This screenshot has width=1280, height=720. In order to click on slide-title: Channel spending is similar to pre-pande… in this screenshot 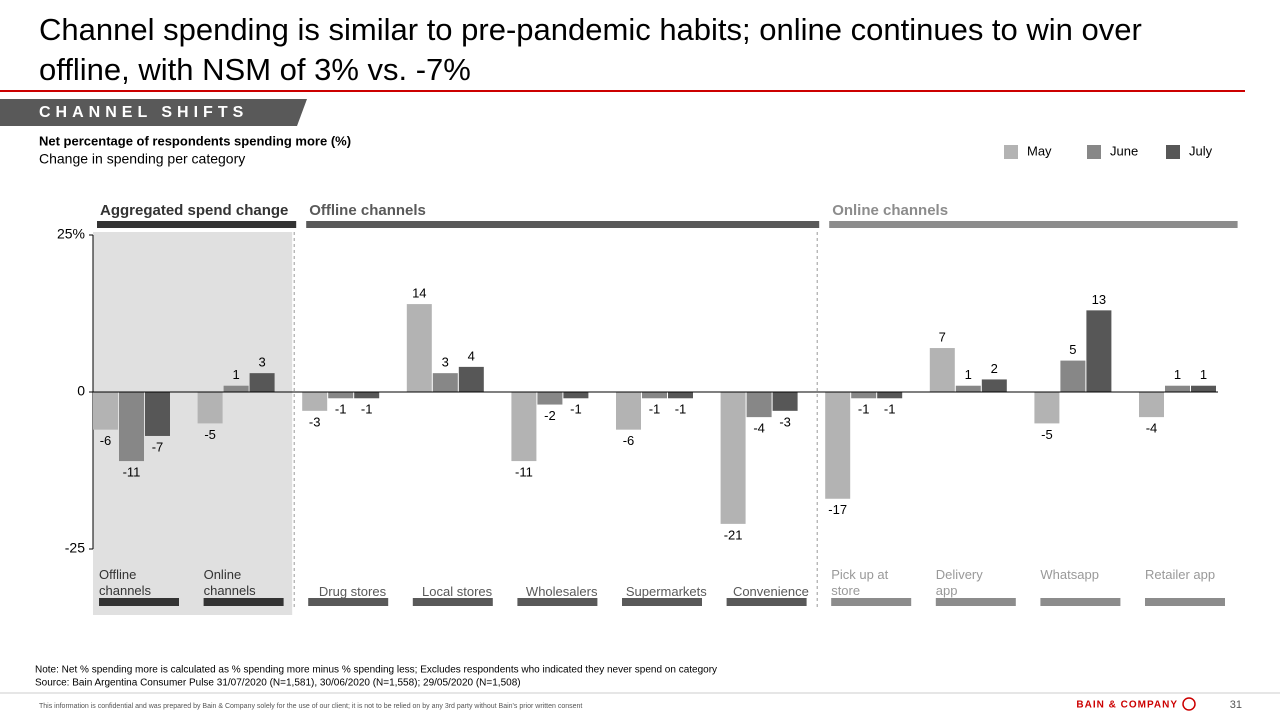, I will do `click(590, 49)`.